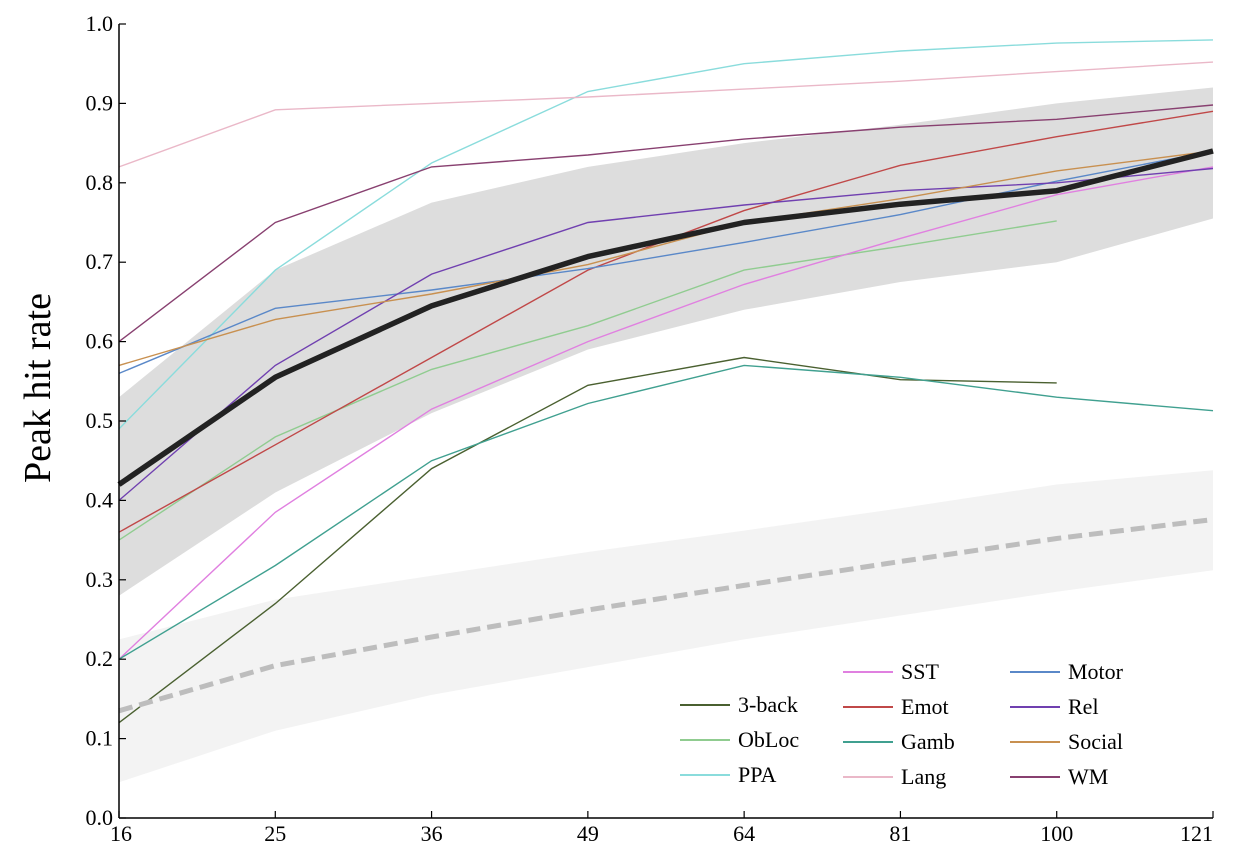 The width and height of the screenshot is (1233, 845). I want to click on x-tick-label: 49, so click(588, 833).